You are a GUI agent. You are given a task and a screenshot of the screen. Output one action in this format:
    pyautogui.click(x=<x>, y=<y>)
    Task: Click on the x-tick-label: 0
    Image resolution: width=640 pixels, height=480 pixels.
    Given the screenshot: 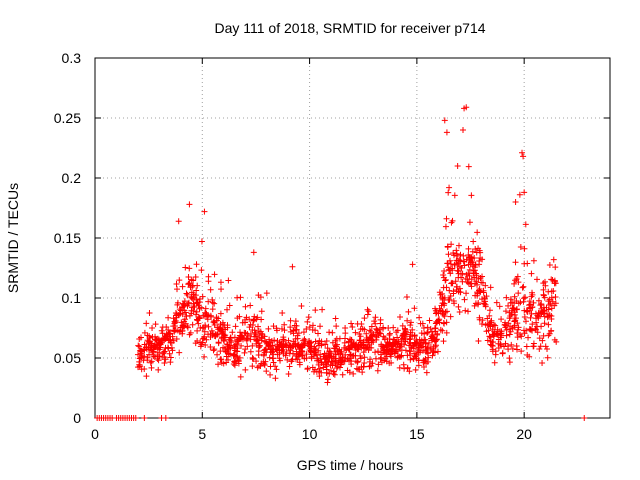 What is the action you would take?
    pyautogui.click(x=95, y=434)
    